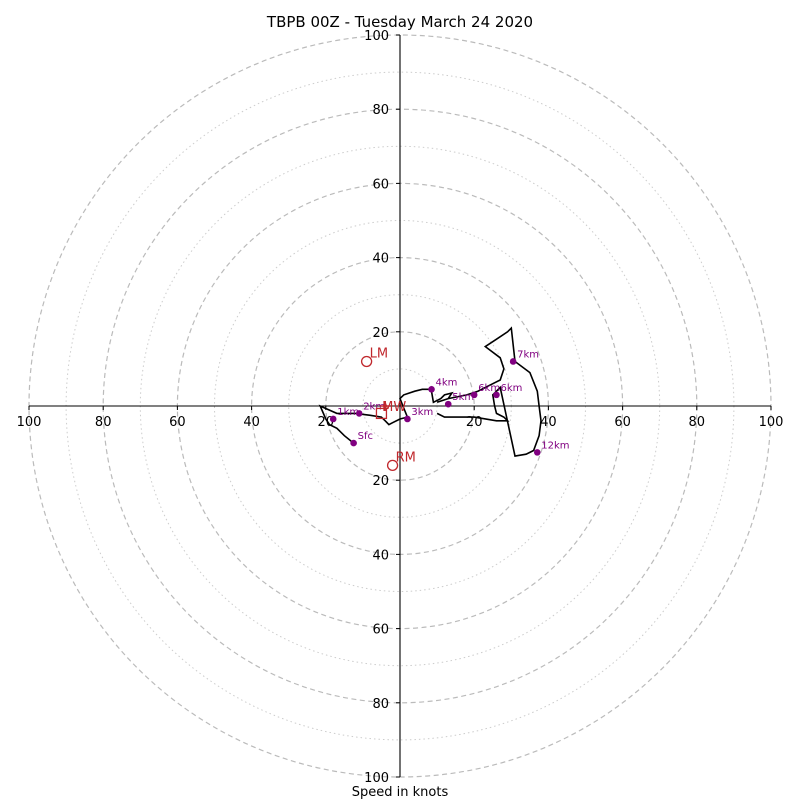  I want to click on motion-markers: LM RM MW, so click(388, 409).